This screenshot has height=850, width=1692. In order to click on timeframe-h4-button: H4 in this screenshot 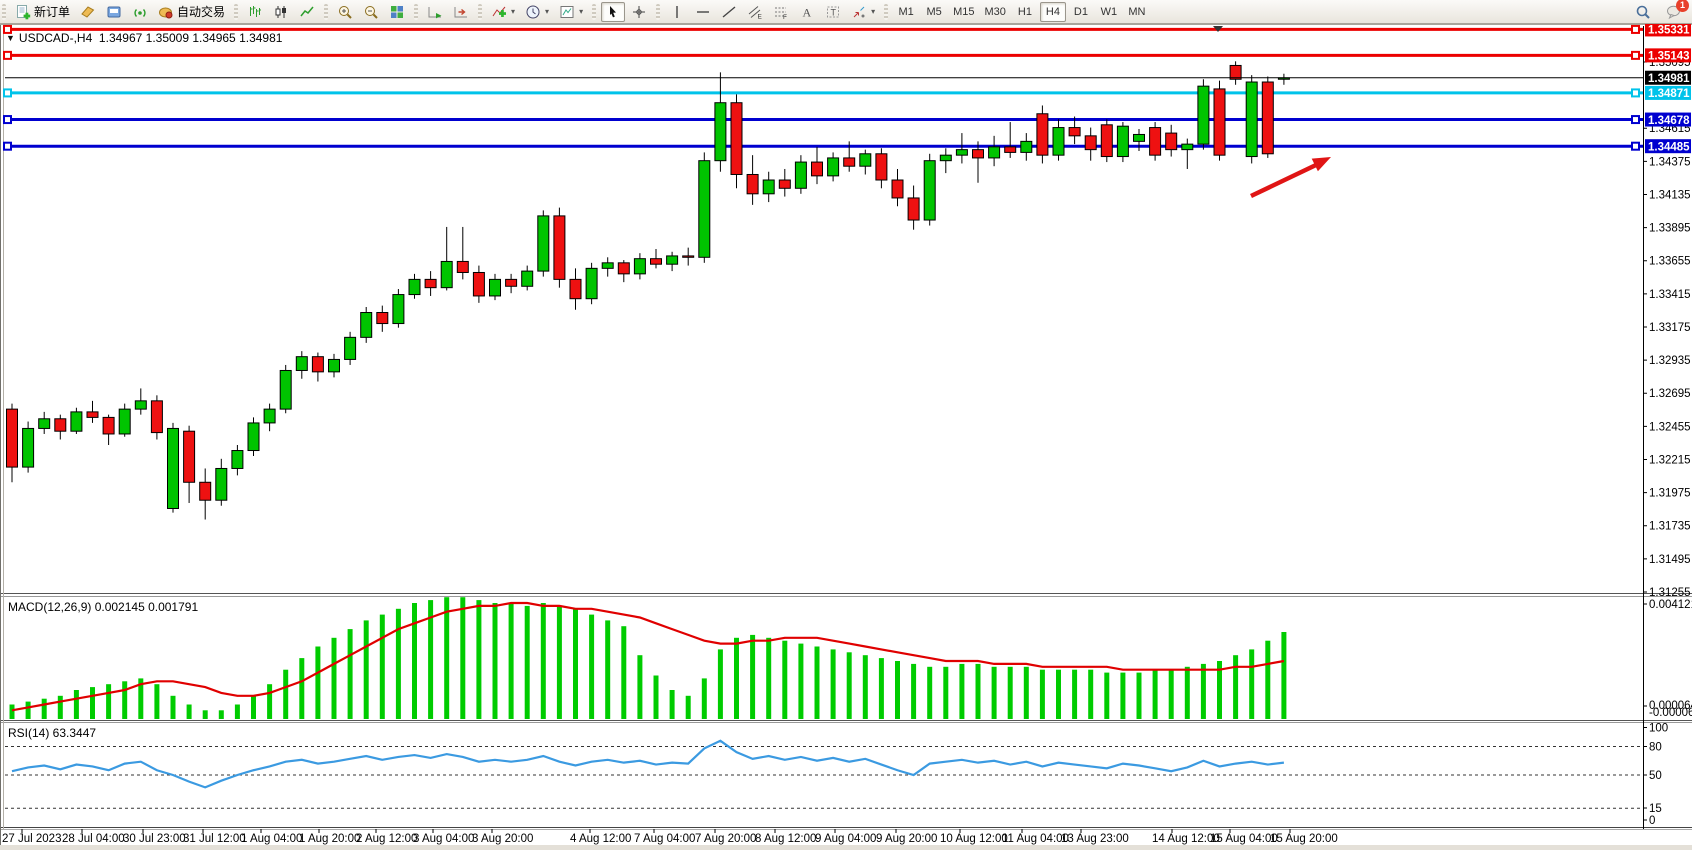, I will do `click(1052, 11)`.